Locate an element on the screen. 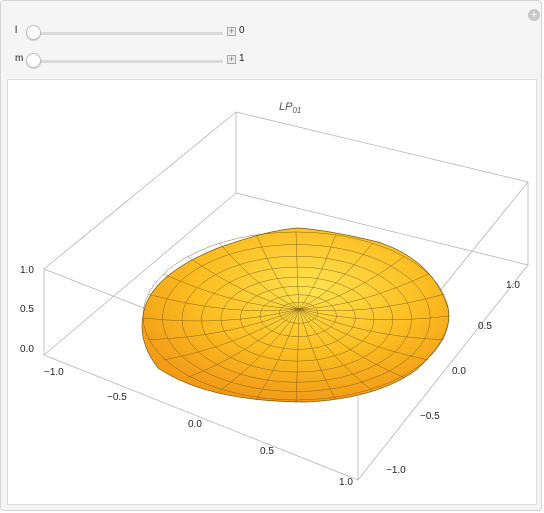 Image resolution: width=544 pixels, height=513 pixels. slider-m-track is located at coordinates (129, 61).